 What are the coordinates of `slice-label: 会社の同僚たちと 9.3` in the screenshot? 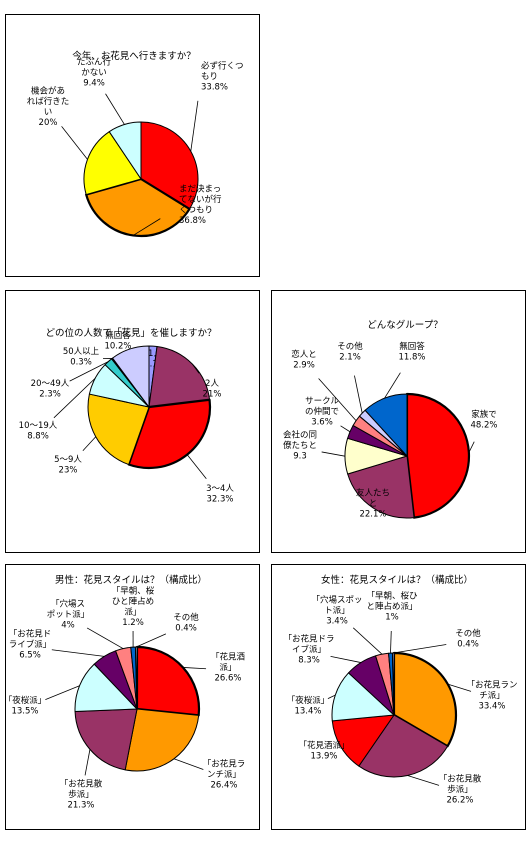 It's located at (300, 446).